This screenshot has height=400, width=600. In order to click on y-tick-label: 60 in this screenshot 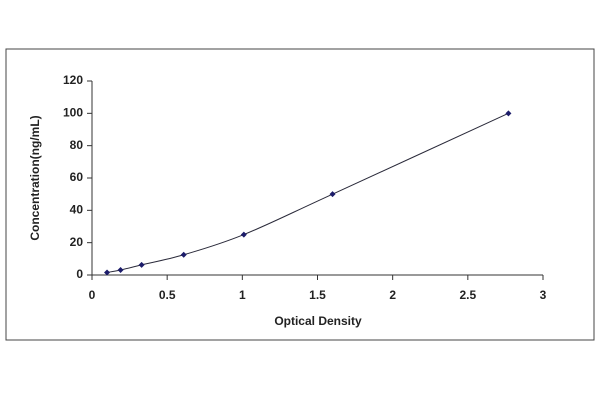, I will do `click(77, 177)`.